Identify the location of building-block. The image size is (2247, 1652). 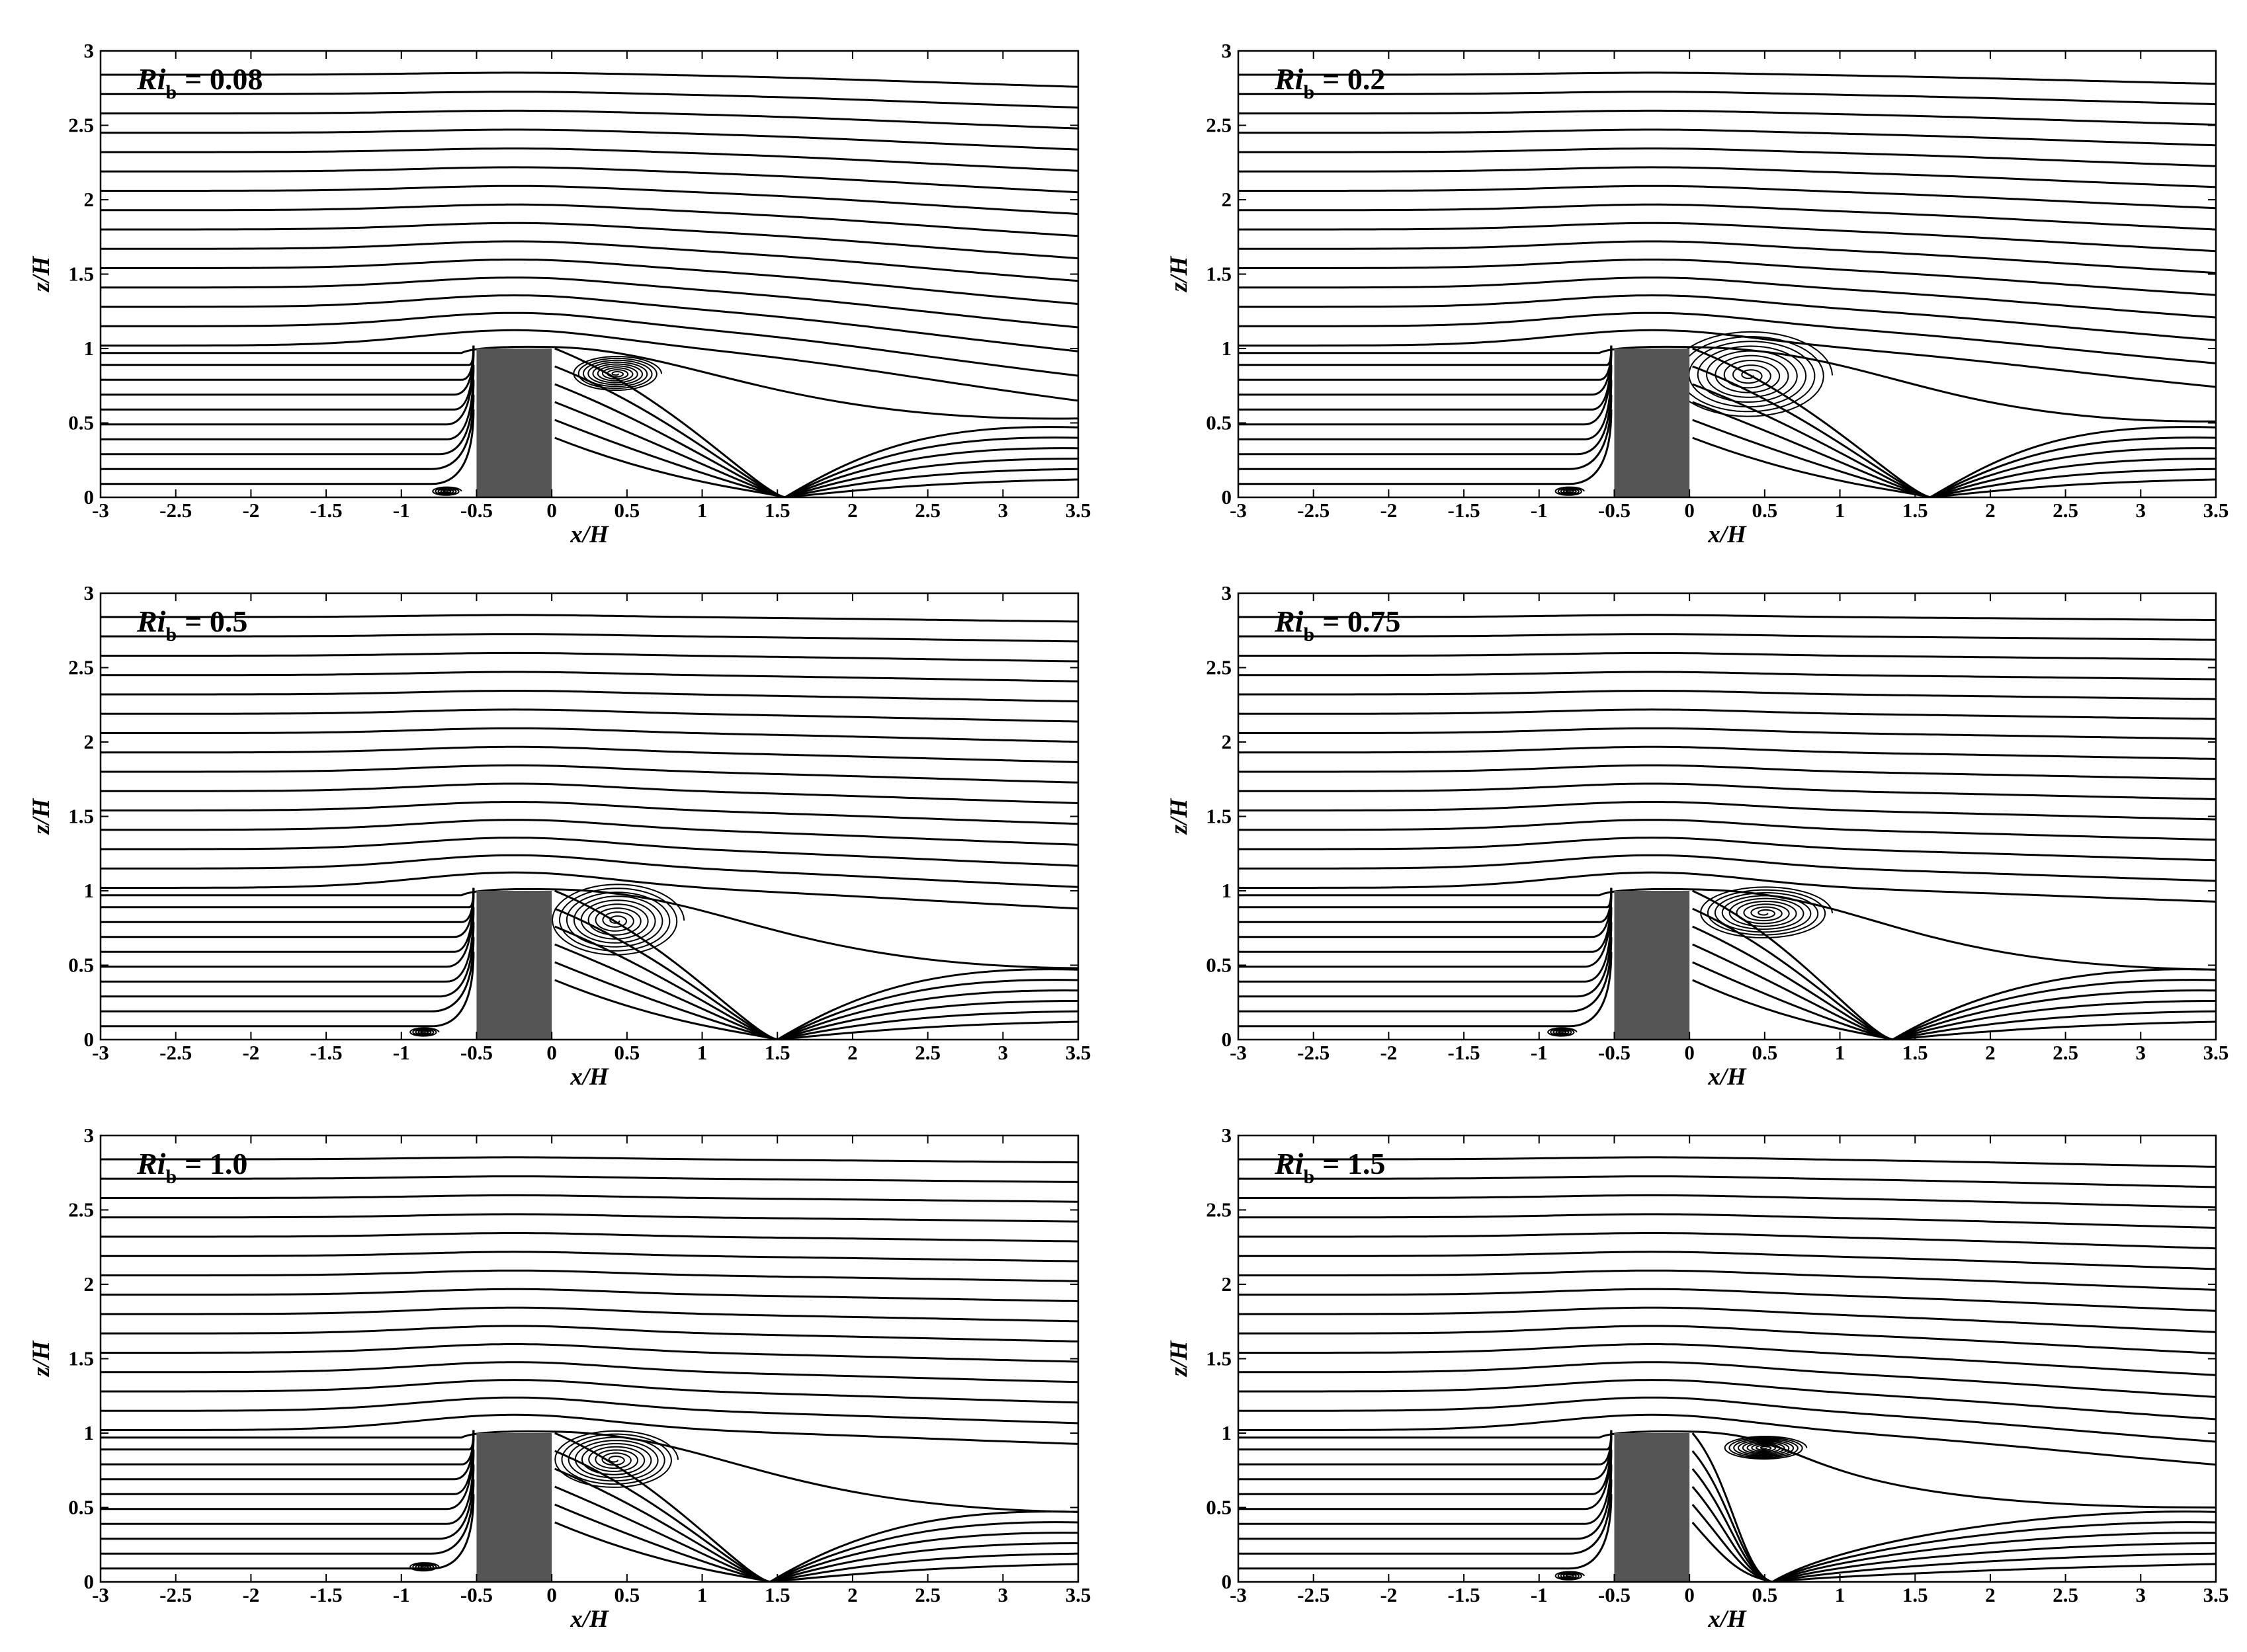
(1652, 965).